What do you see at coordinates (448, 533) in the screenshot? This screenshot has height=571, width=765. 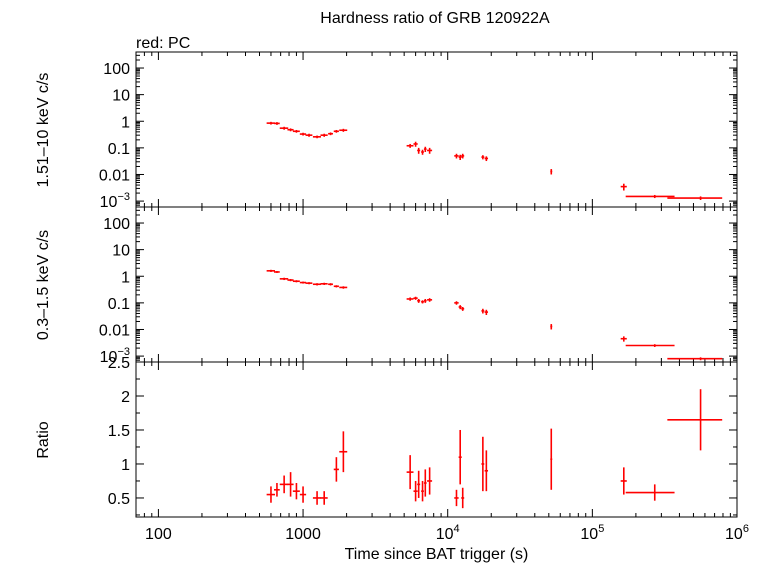 I see `x-tick-label: 10⁴` at bounding box center [448, 533].